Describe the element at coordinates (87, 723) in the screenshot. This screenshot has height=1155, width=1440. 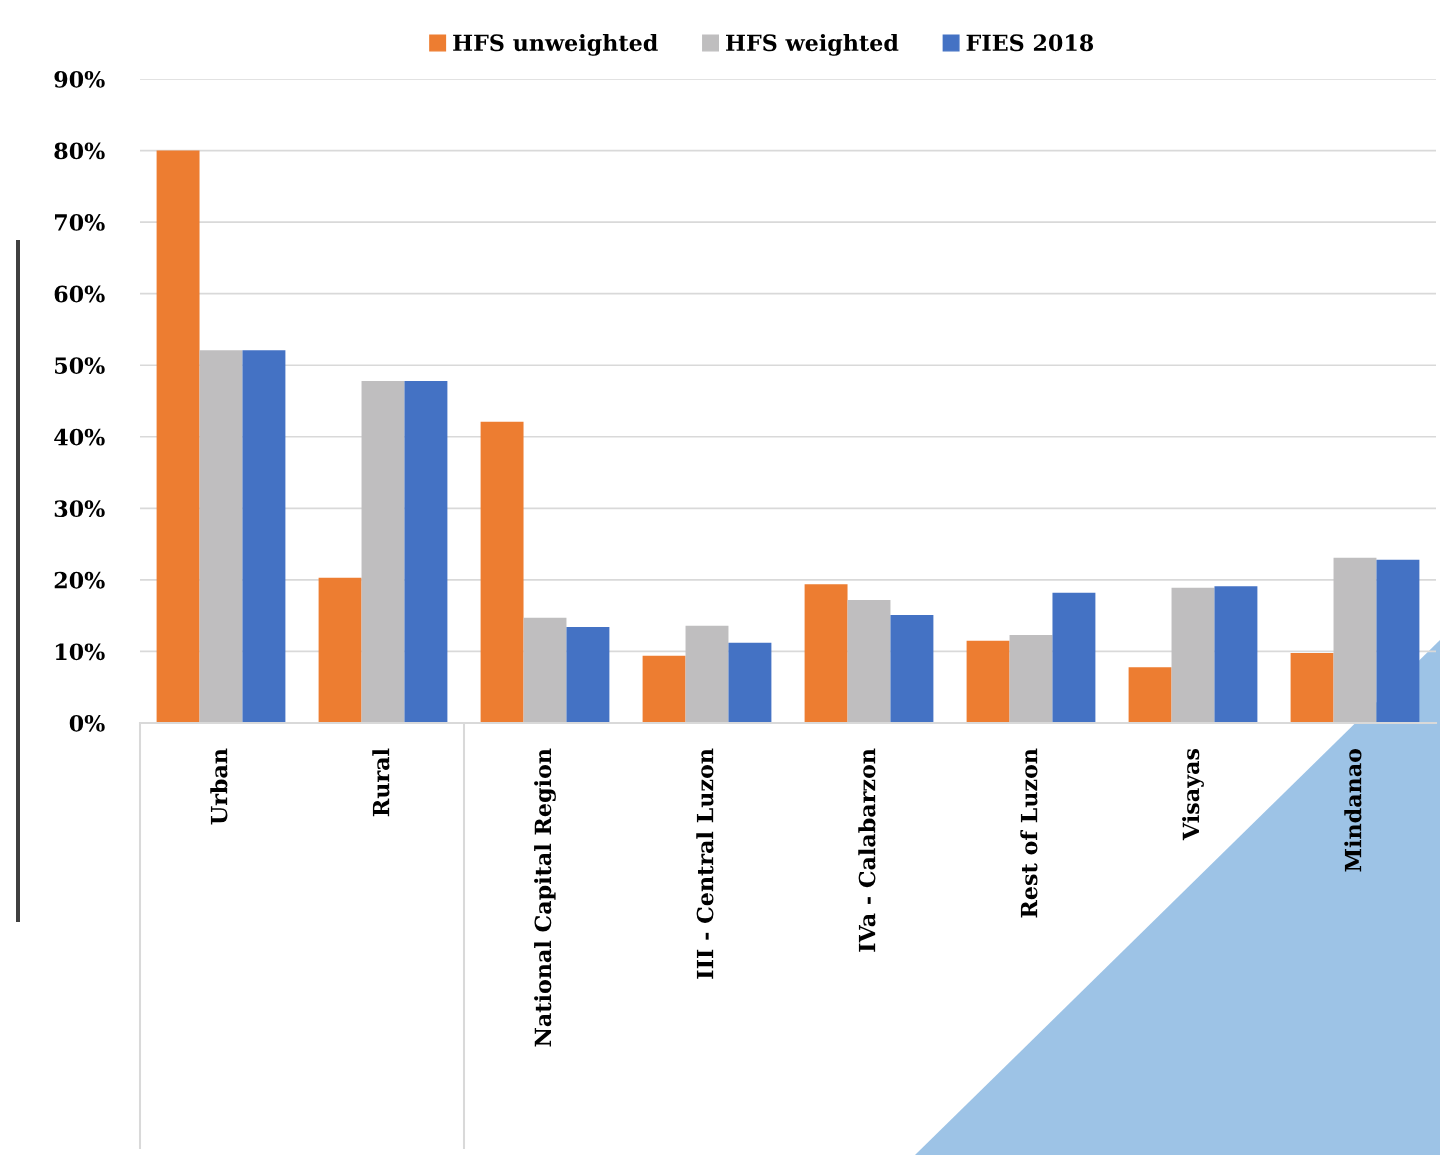
I see `y-tick-label: 0%` at that location.